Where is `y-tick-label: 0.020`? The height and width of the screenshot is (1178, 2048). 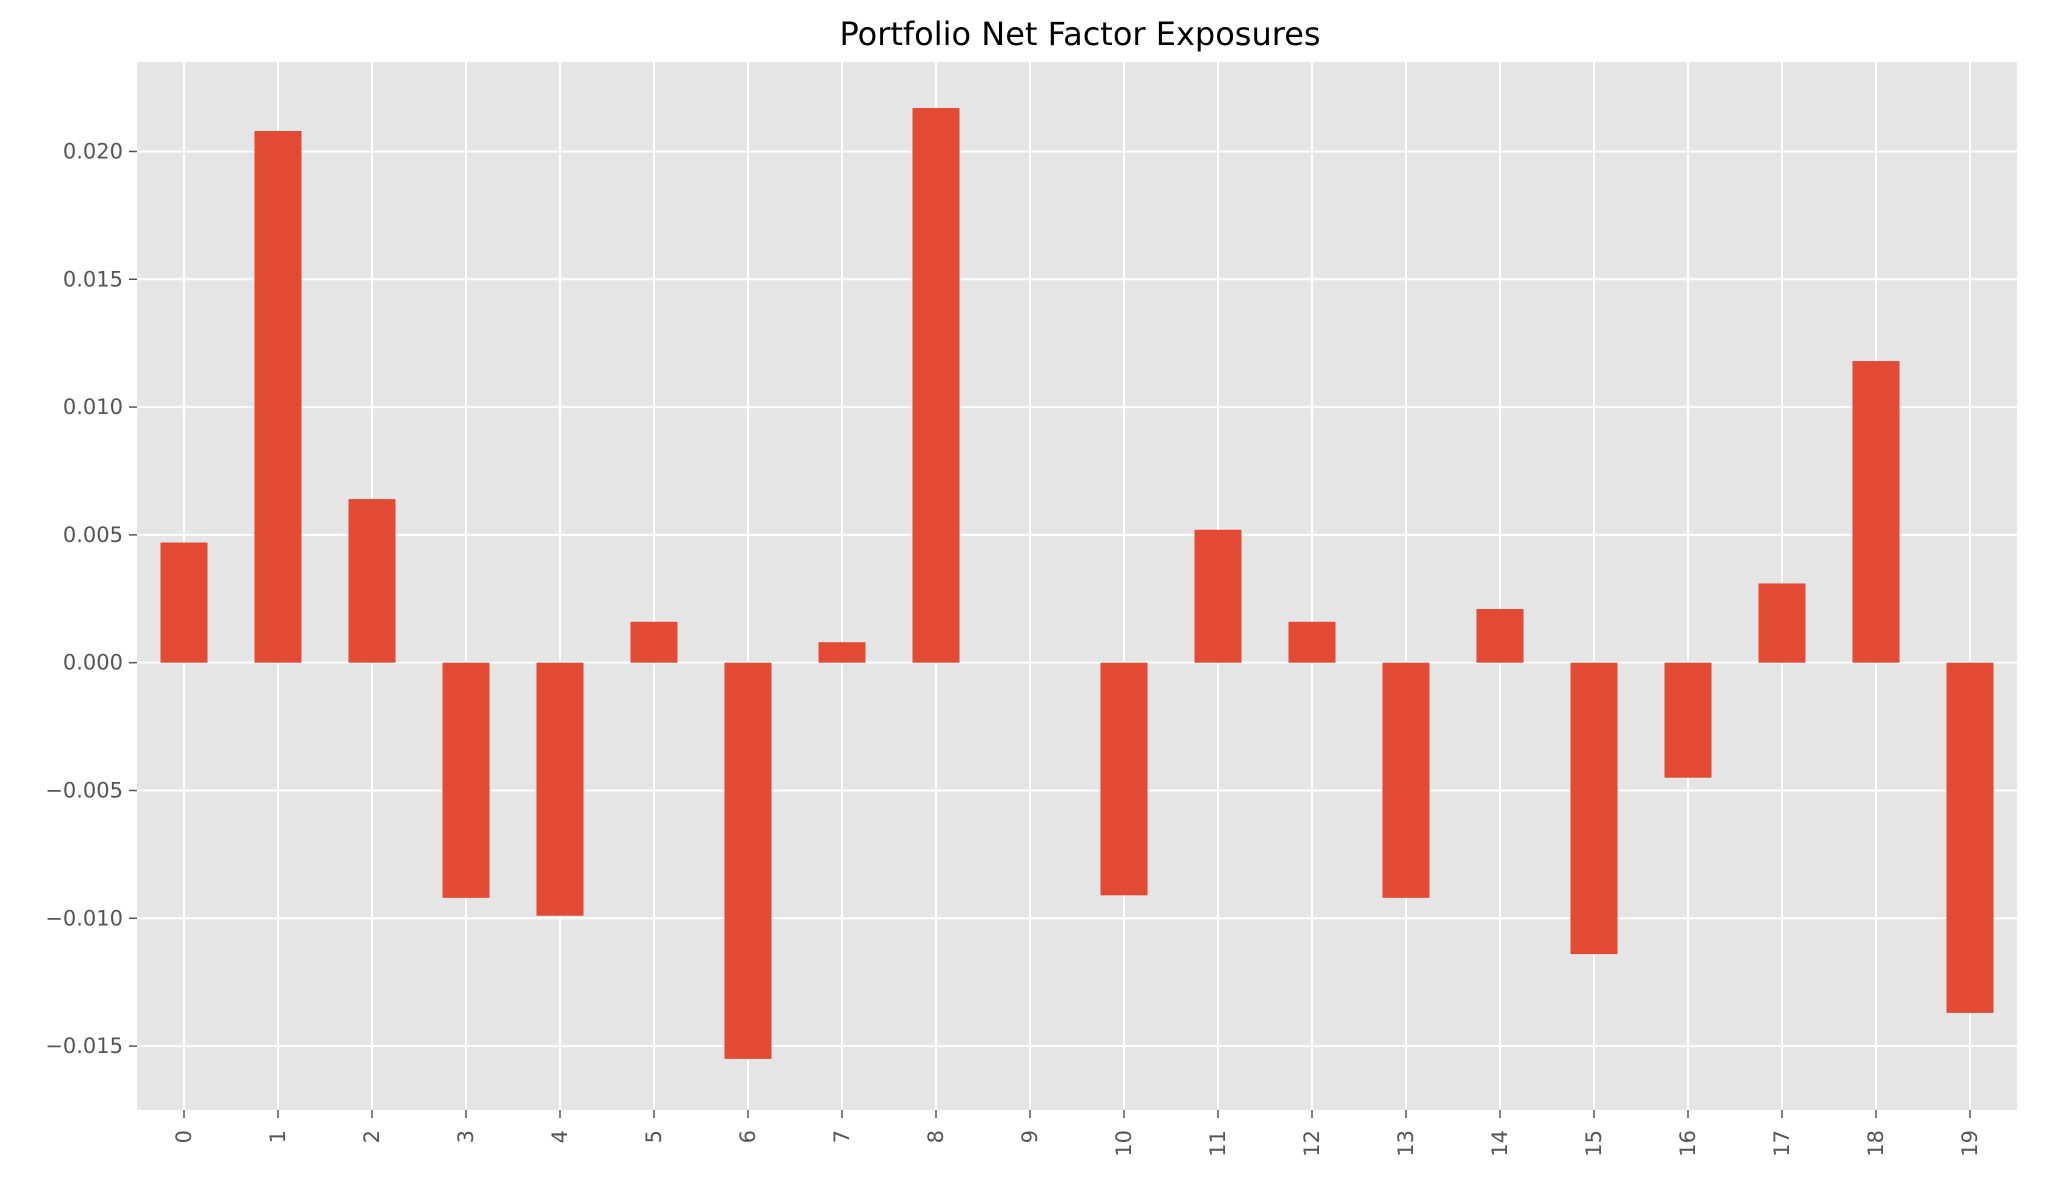 y-tick-label: 0.020 is located at coordinates (93, 151).